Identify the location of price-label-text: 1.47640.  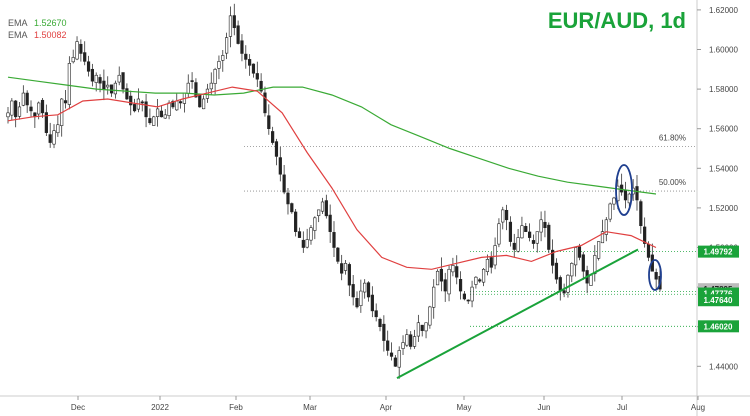
(718, 300).